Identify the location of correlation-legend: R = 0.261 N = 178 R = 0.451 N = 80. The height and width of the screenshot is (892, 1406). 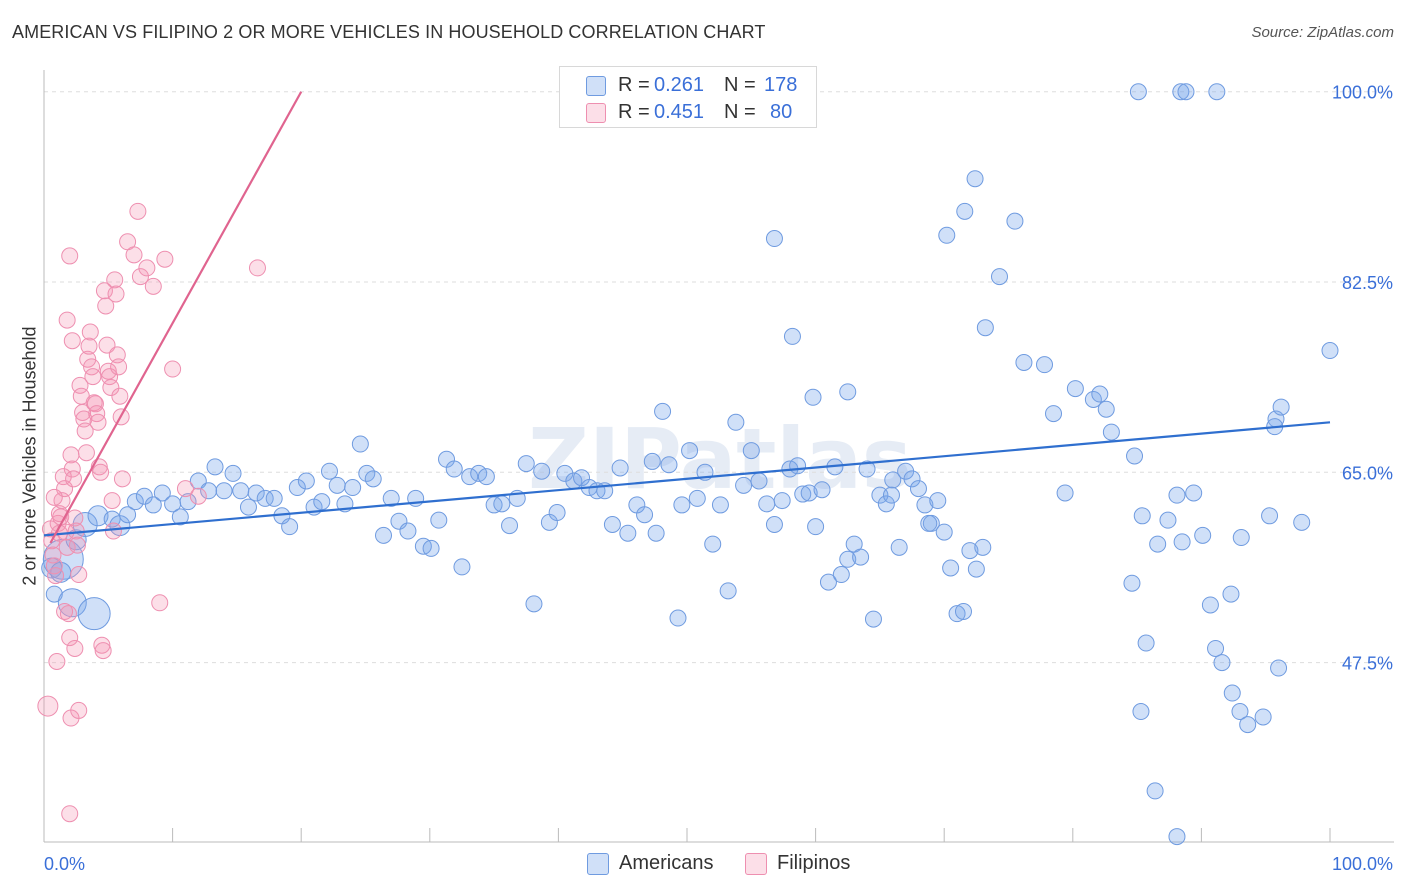
(688, 97).